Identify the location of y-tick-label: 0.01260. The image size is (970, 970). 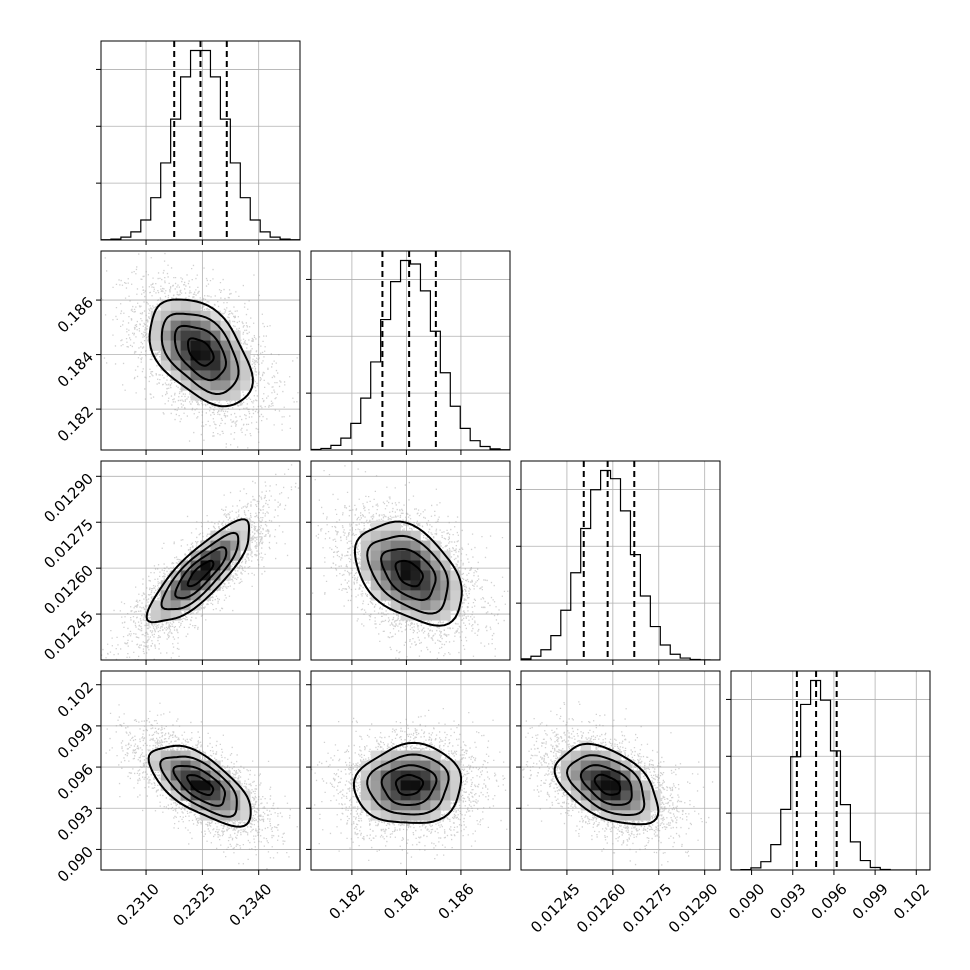
(68, 589).